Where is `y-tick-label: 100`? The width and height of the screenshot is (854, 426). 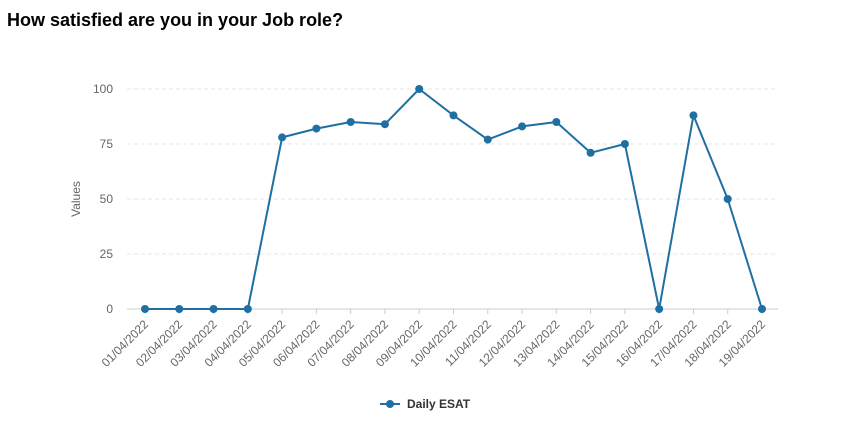 y-tick-label: 100 is located at coordinates (103, 89).